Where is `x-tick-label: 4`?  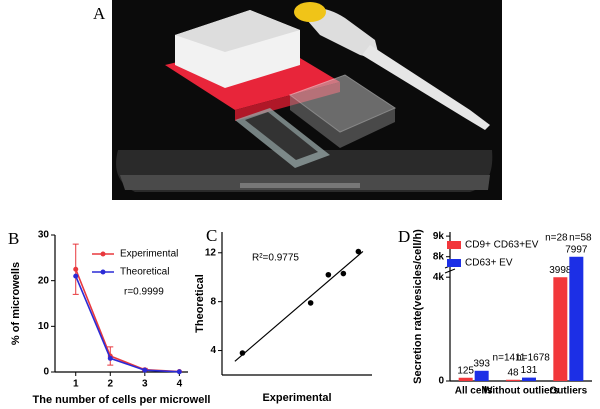
x-tick-label: 4 is located at coordinates (180, 384).